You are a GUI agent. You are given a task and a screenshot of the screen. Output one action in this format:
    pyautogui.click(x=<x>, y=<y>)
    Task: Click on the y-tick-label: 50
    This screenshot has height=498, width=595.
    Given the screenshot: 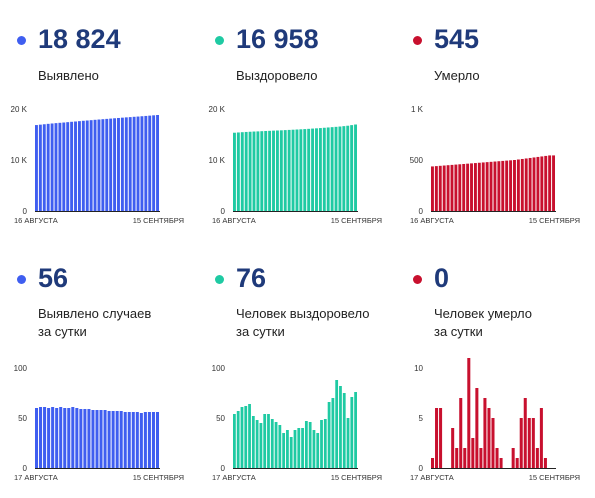 What is the action you would take?
    pyautogui.click(x=22, y=418)
    